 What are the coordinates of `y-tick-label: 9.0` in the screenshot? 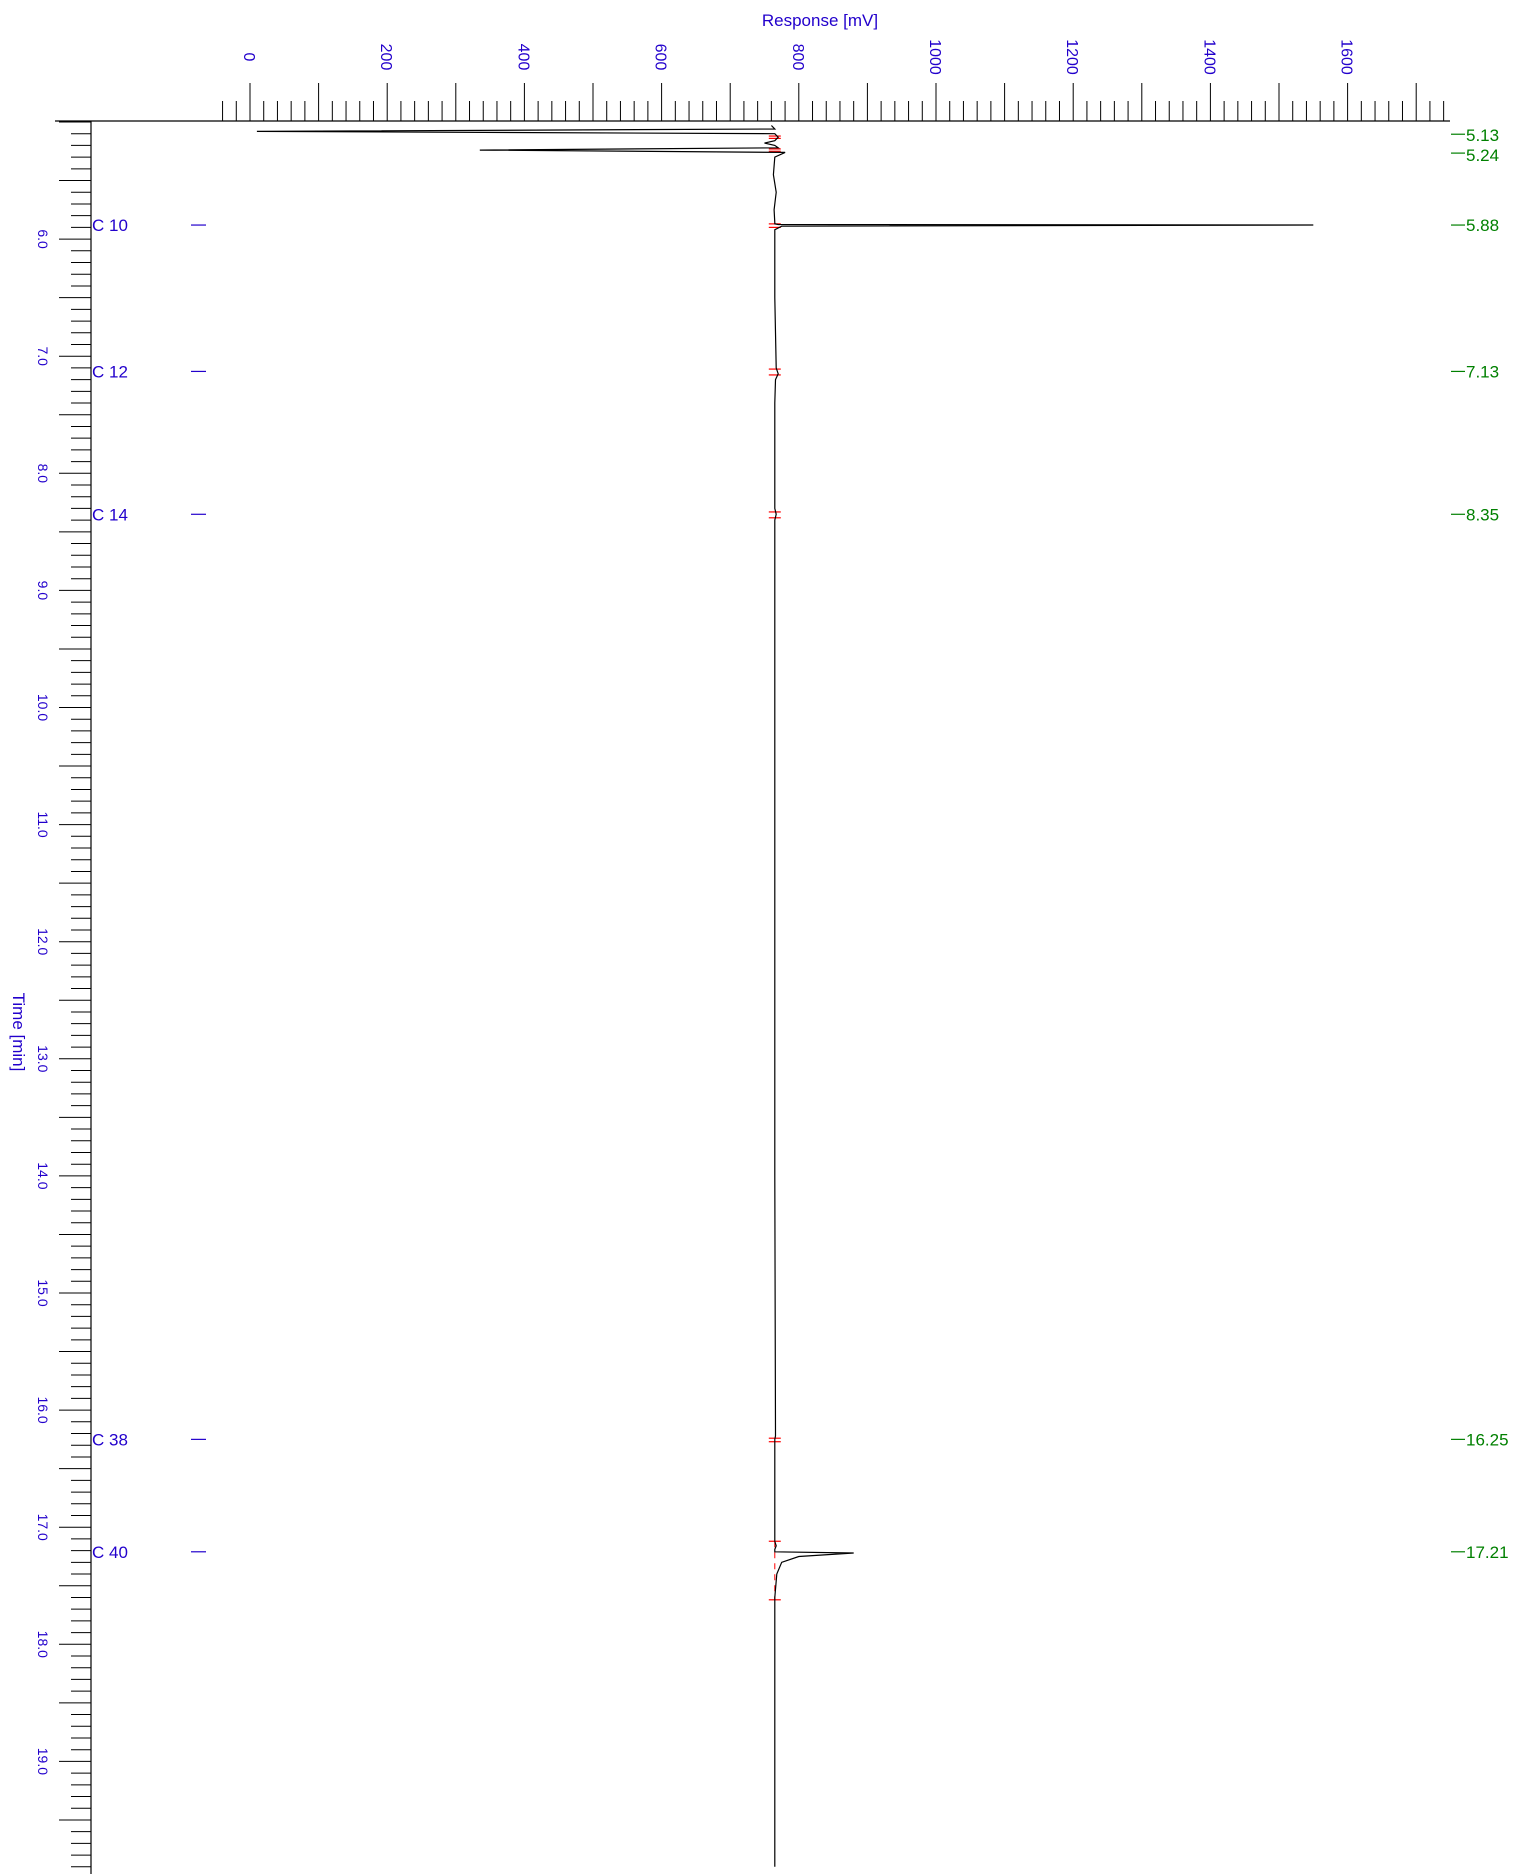 It's located at (43, 591).